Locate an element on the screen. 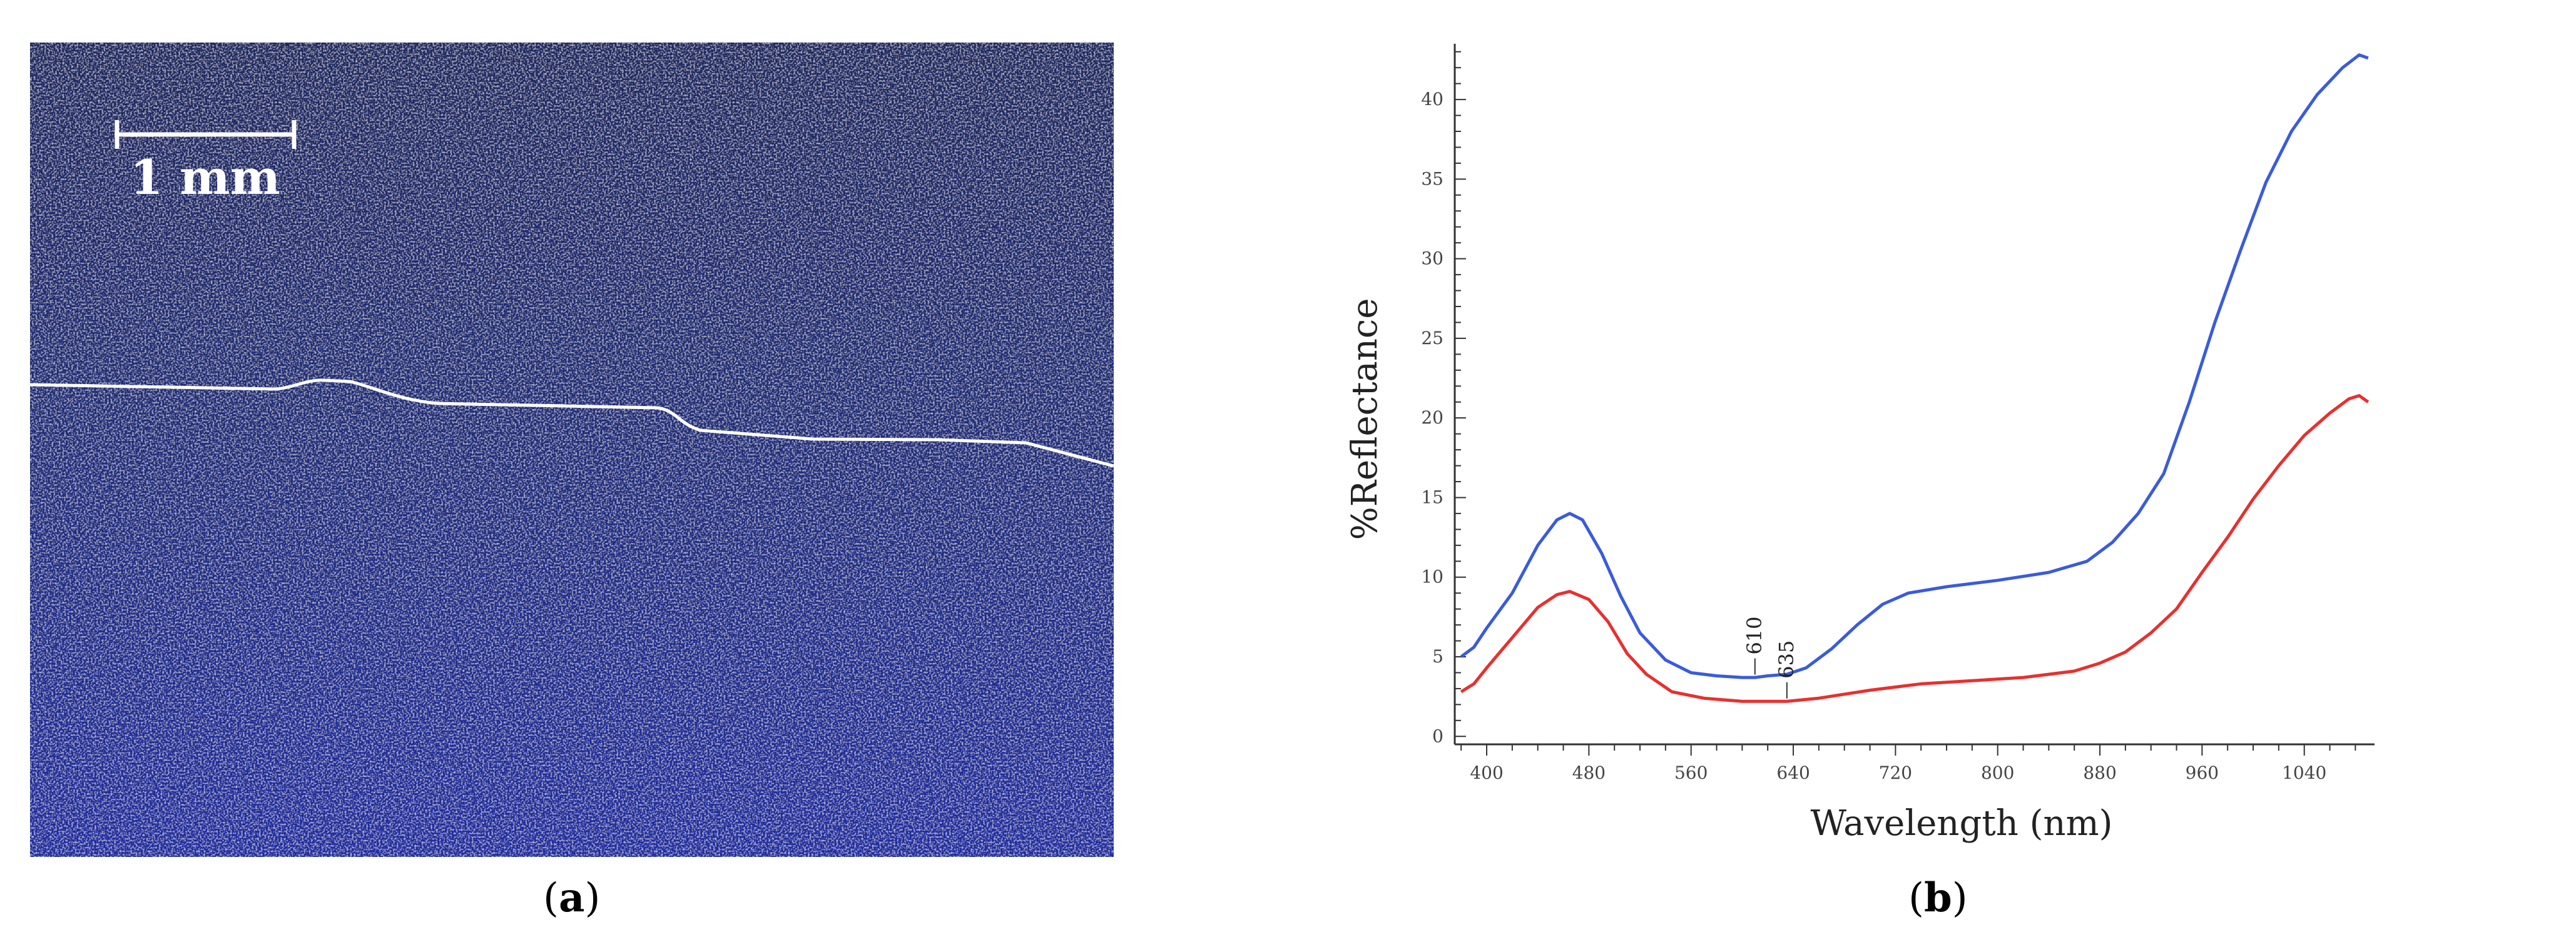 The height and width of the screenshot is (937, 2576). y-tick-label: 35 is located at coordinates (1432, 178).